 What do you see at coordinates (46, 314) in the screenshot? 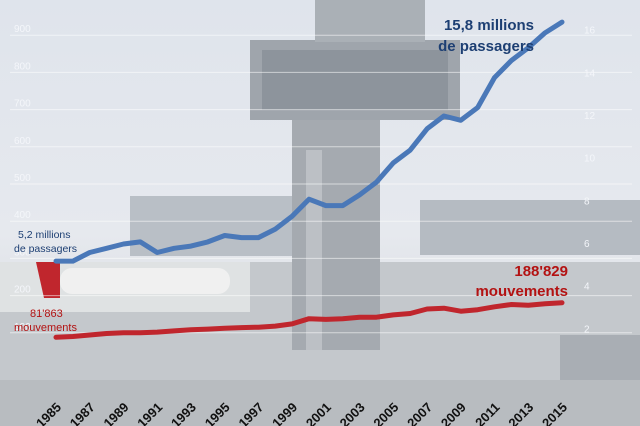
I see `movements-start-label-line1: 81'863` at bounding box center [46, 314].